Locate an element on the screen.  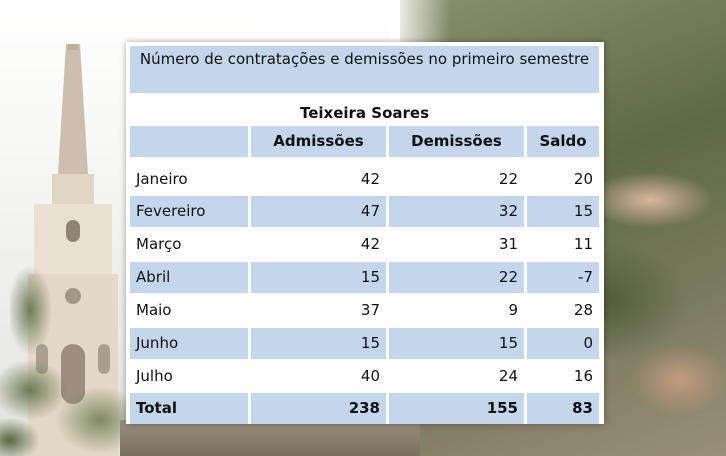
row-demissoes: 9 is located at coordinates (513, 310).